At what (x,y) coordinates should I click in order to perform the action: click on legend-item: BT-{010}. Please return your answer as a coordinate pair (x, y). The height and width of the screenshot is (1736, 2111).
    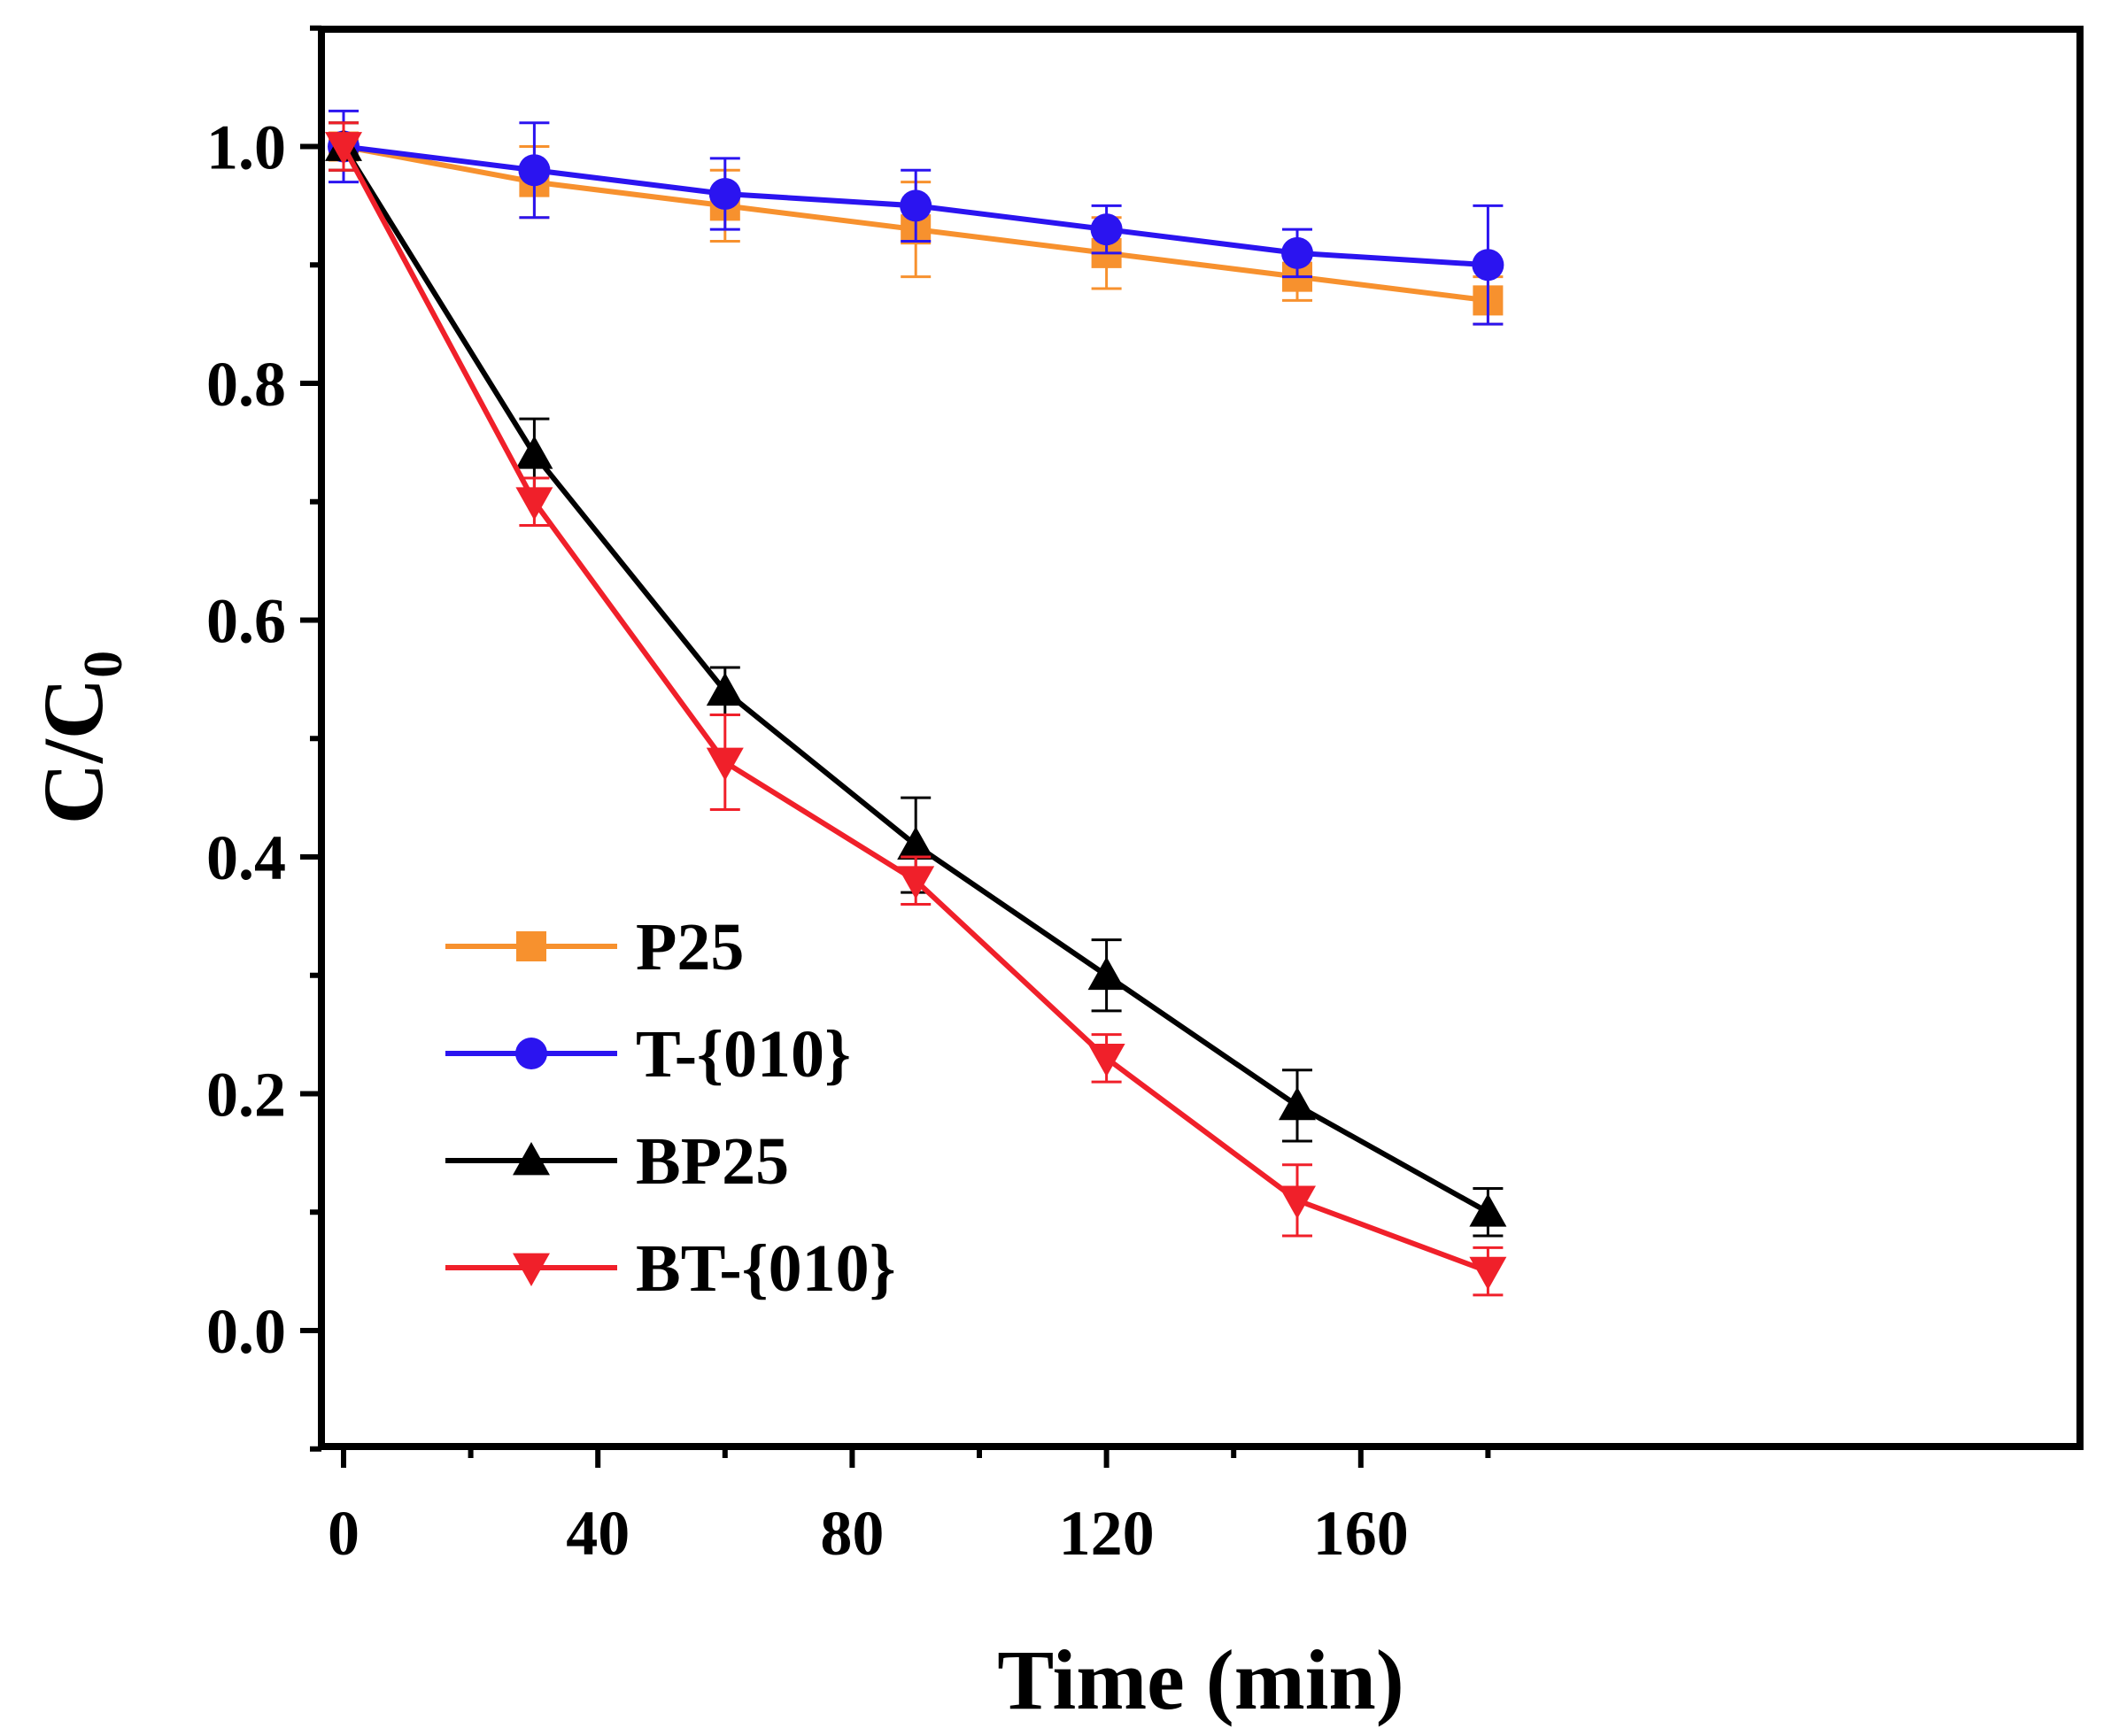
    Looking at the image, I should click on (670, 1269).